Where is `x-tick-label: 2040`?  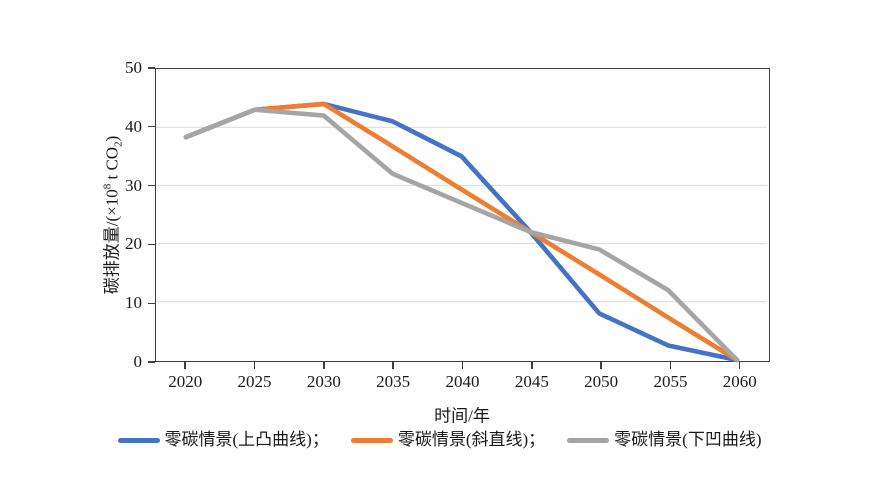 x-tick-label: 2040 is located at coordinates (462, 381).